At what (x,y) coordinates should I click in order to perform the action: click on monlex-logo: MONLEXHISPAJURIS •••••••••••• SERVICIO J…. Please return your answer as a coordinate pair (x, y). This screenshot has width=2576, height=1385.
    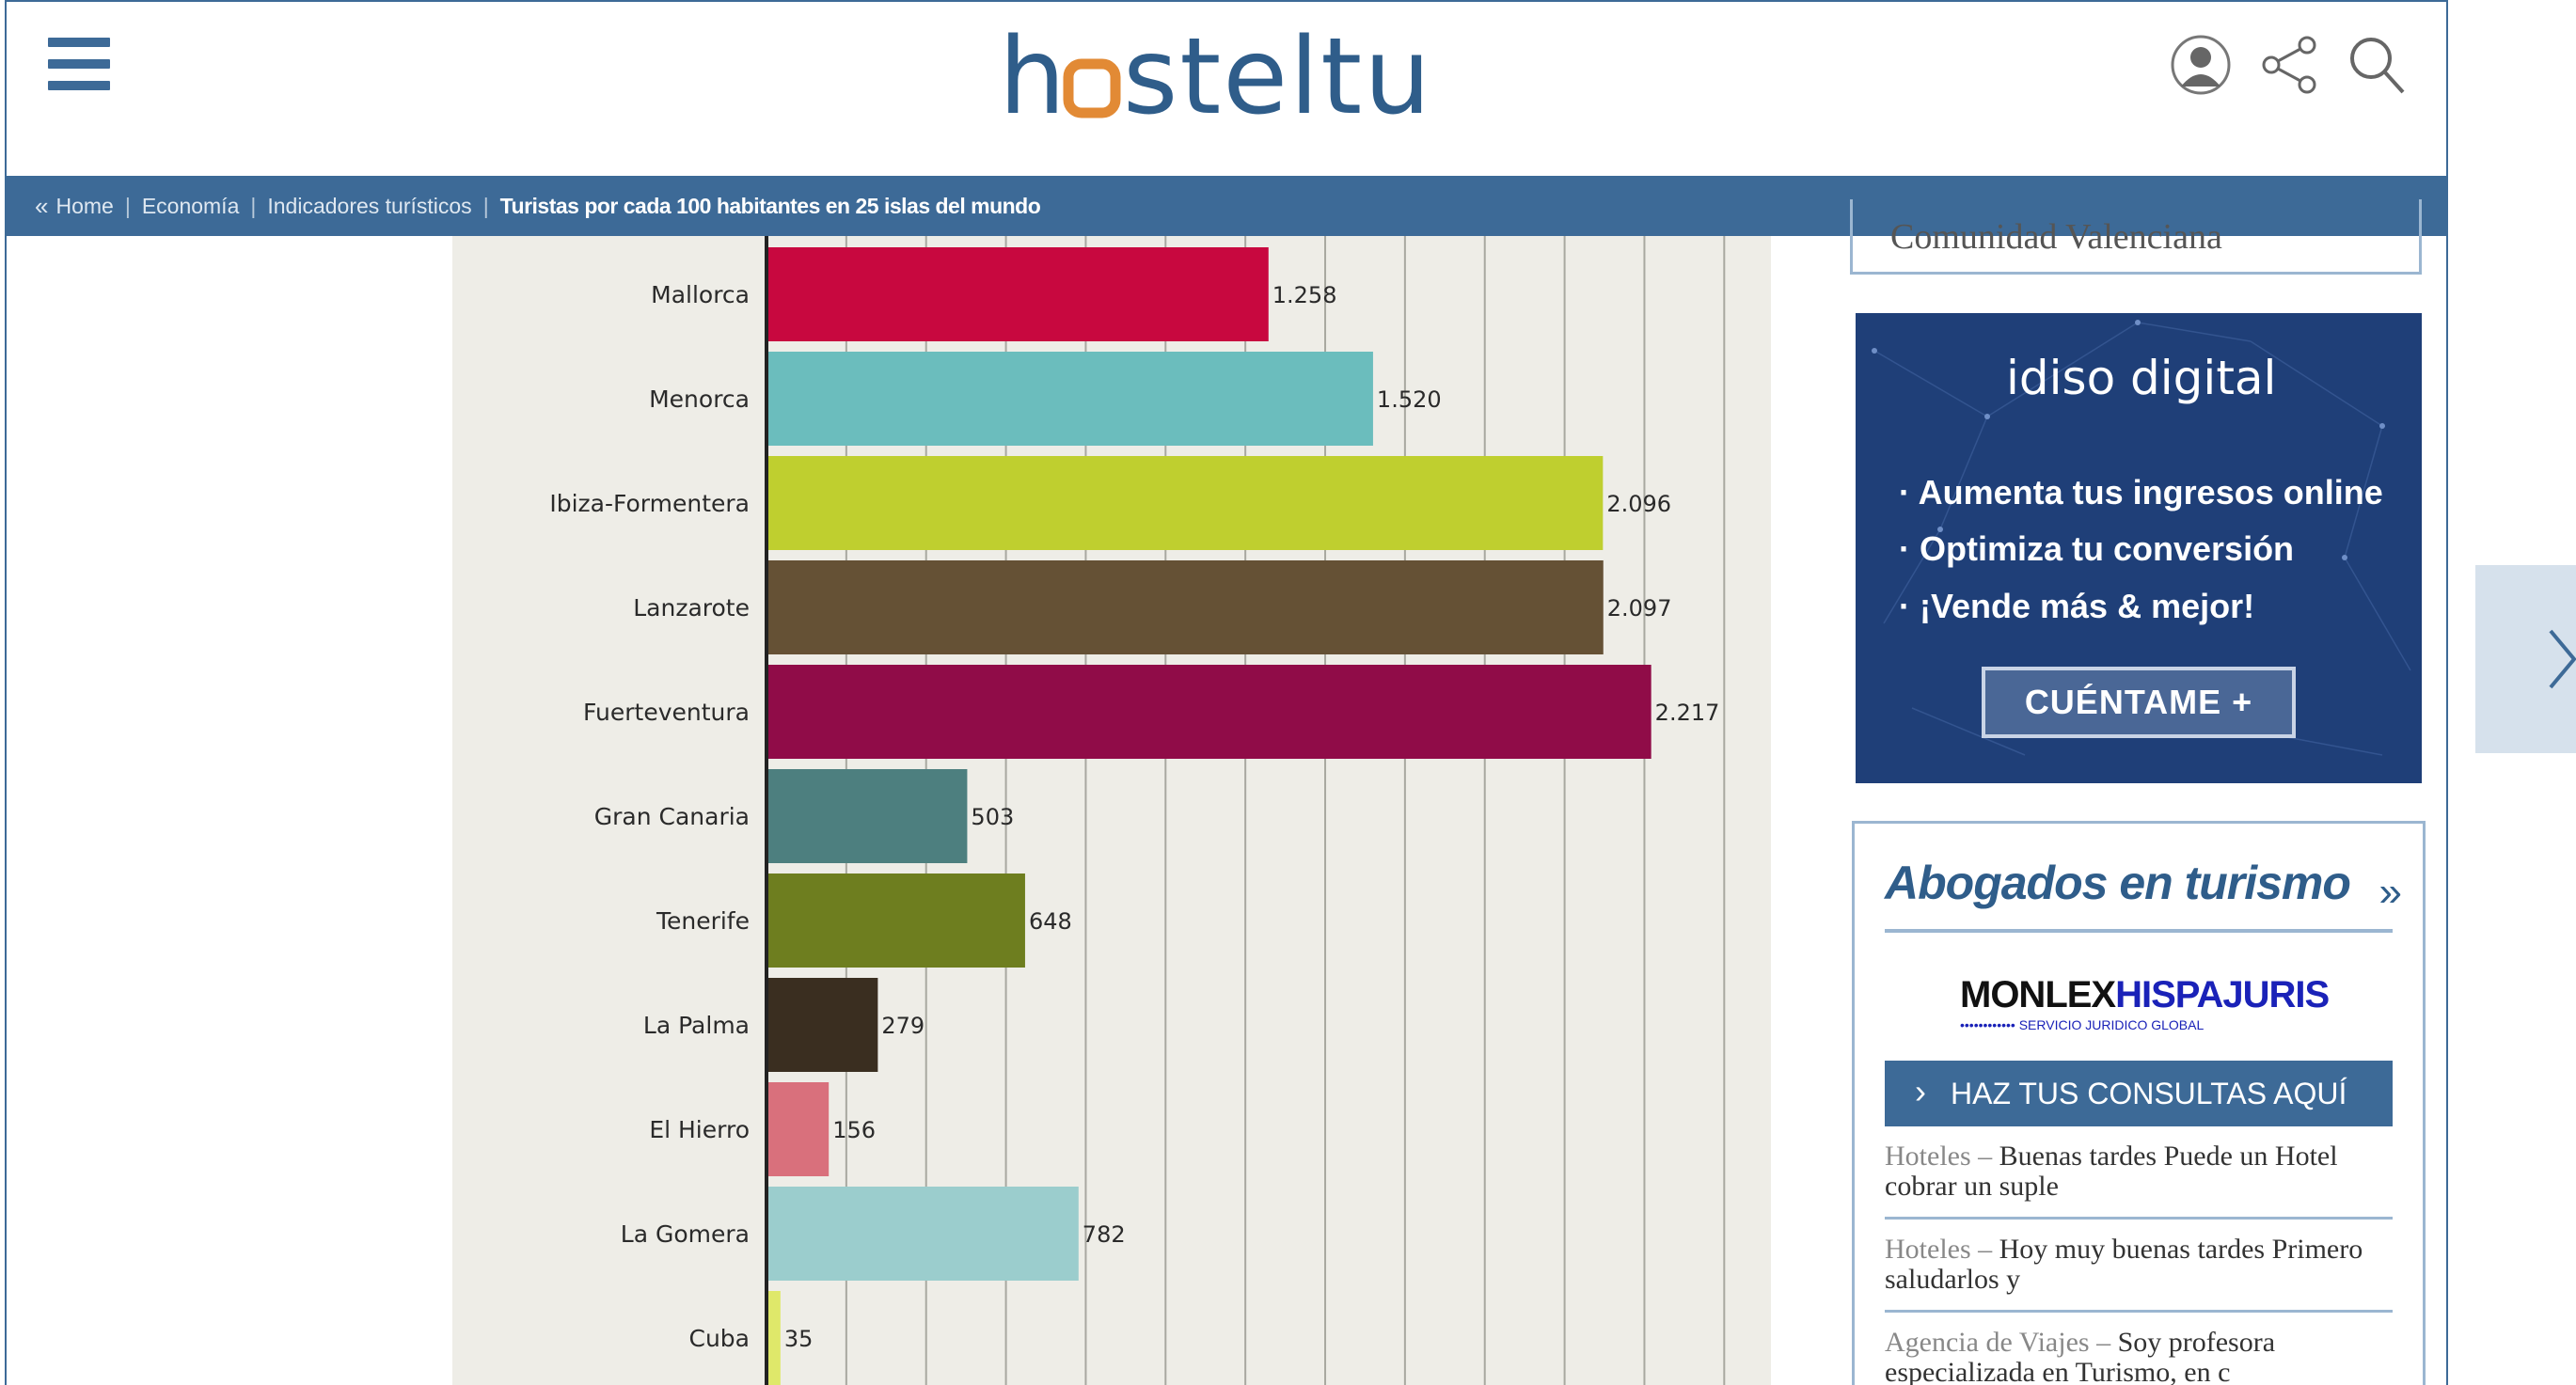
    Looking at the image, I should click on (2145, 1003).